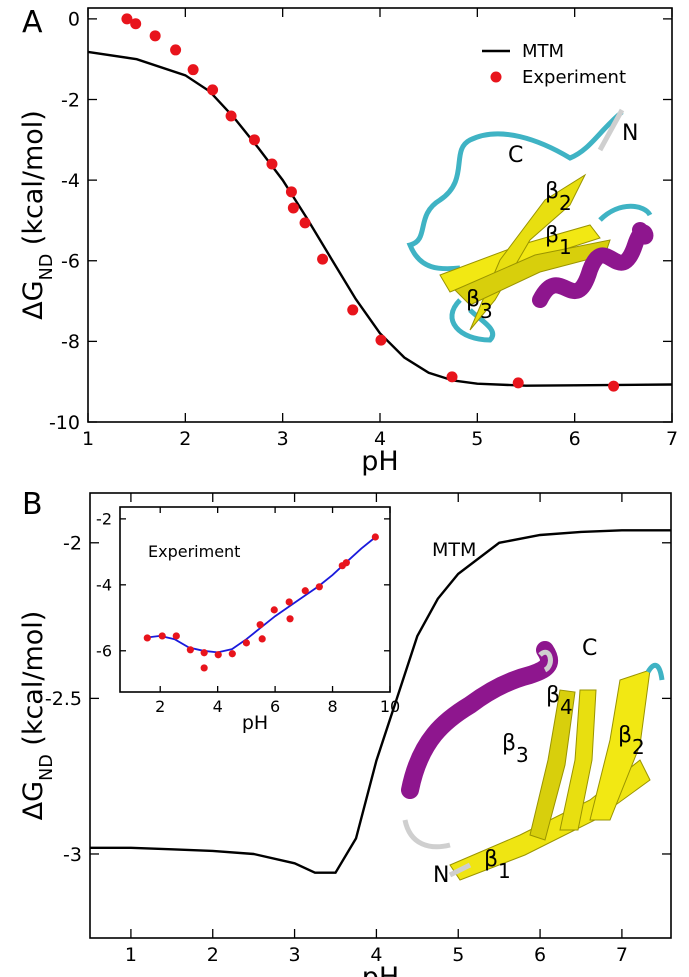 This screenshot has width=689, height=977. I want to click on y-tick-label: -6, so click(104, 651).